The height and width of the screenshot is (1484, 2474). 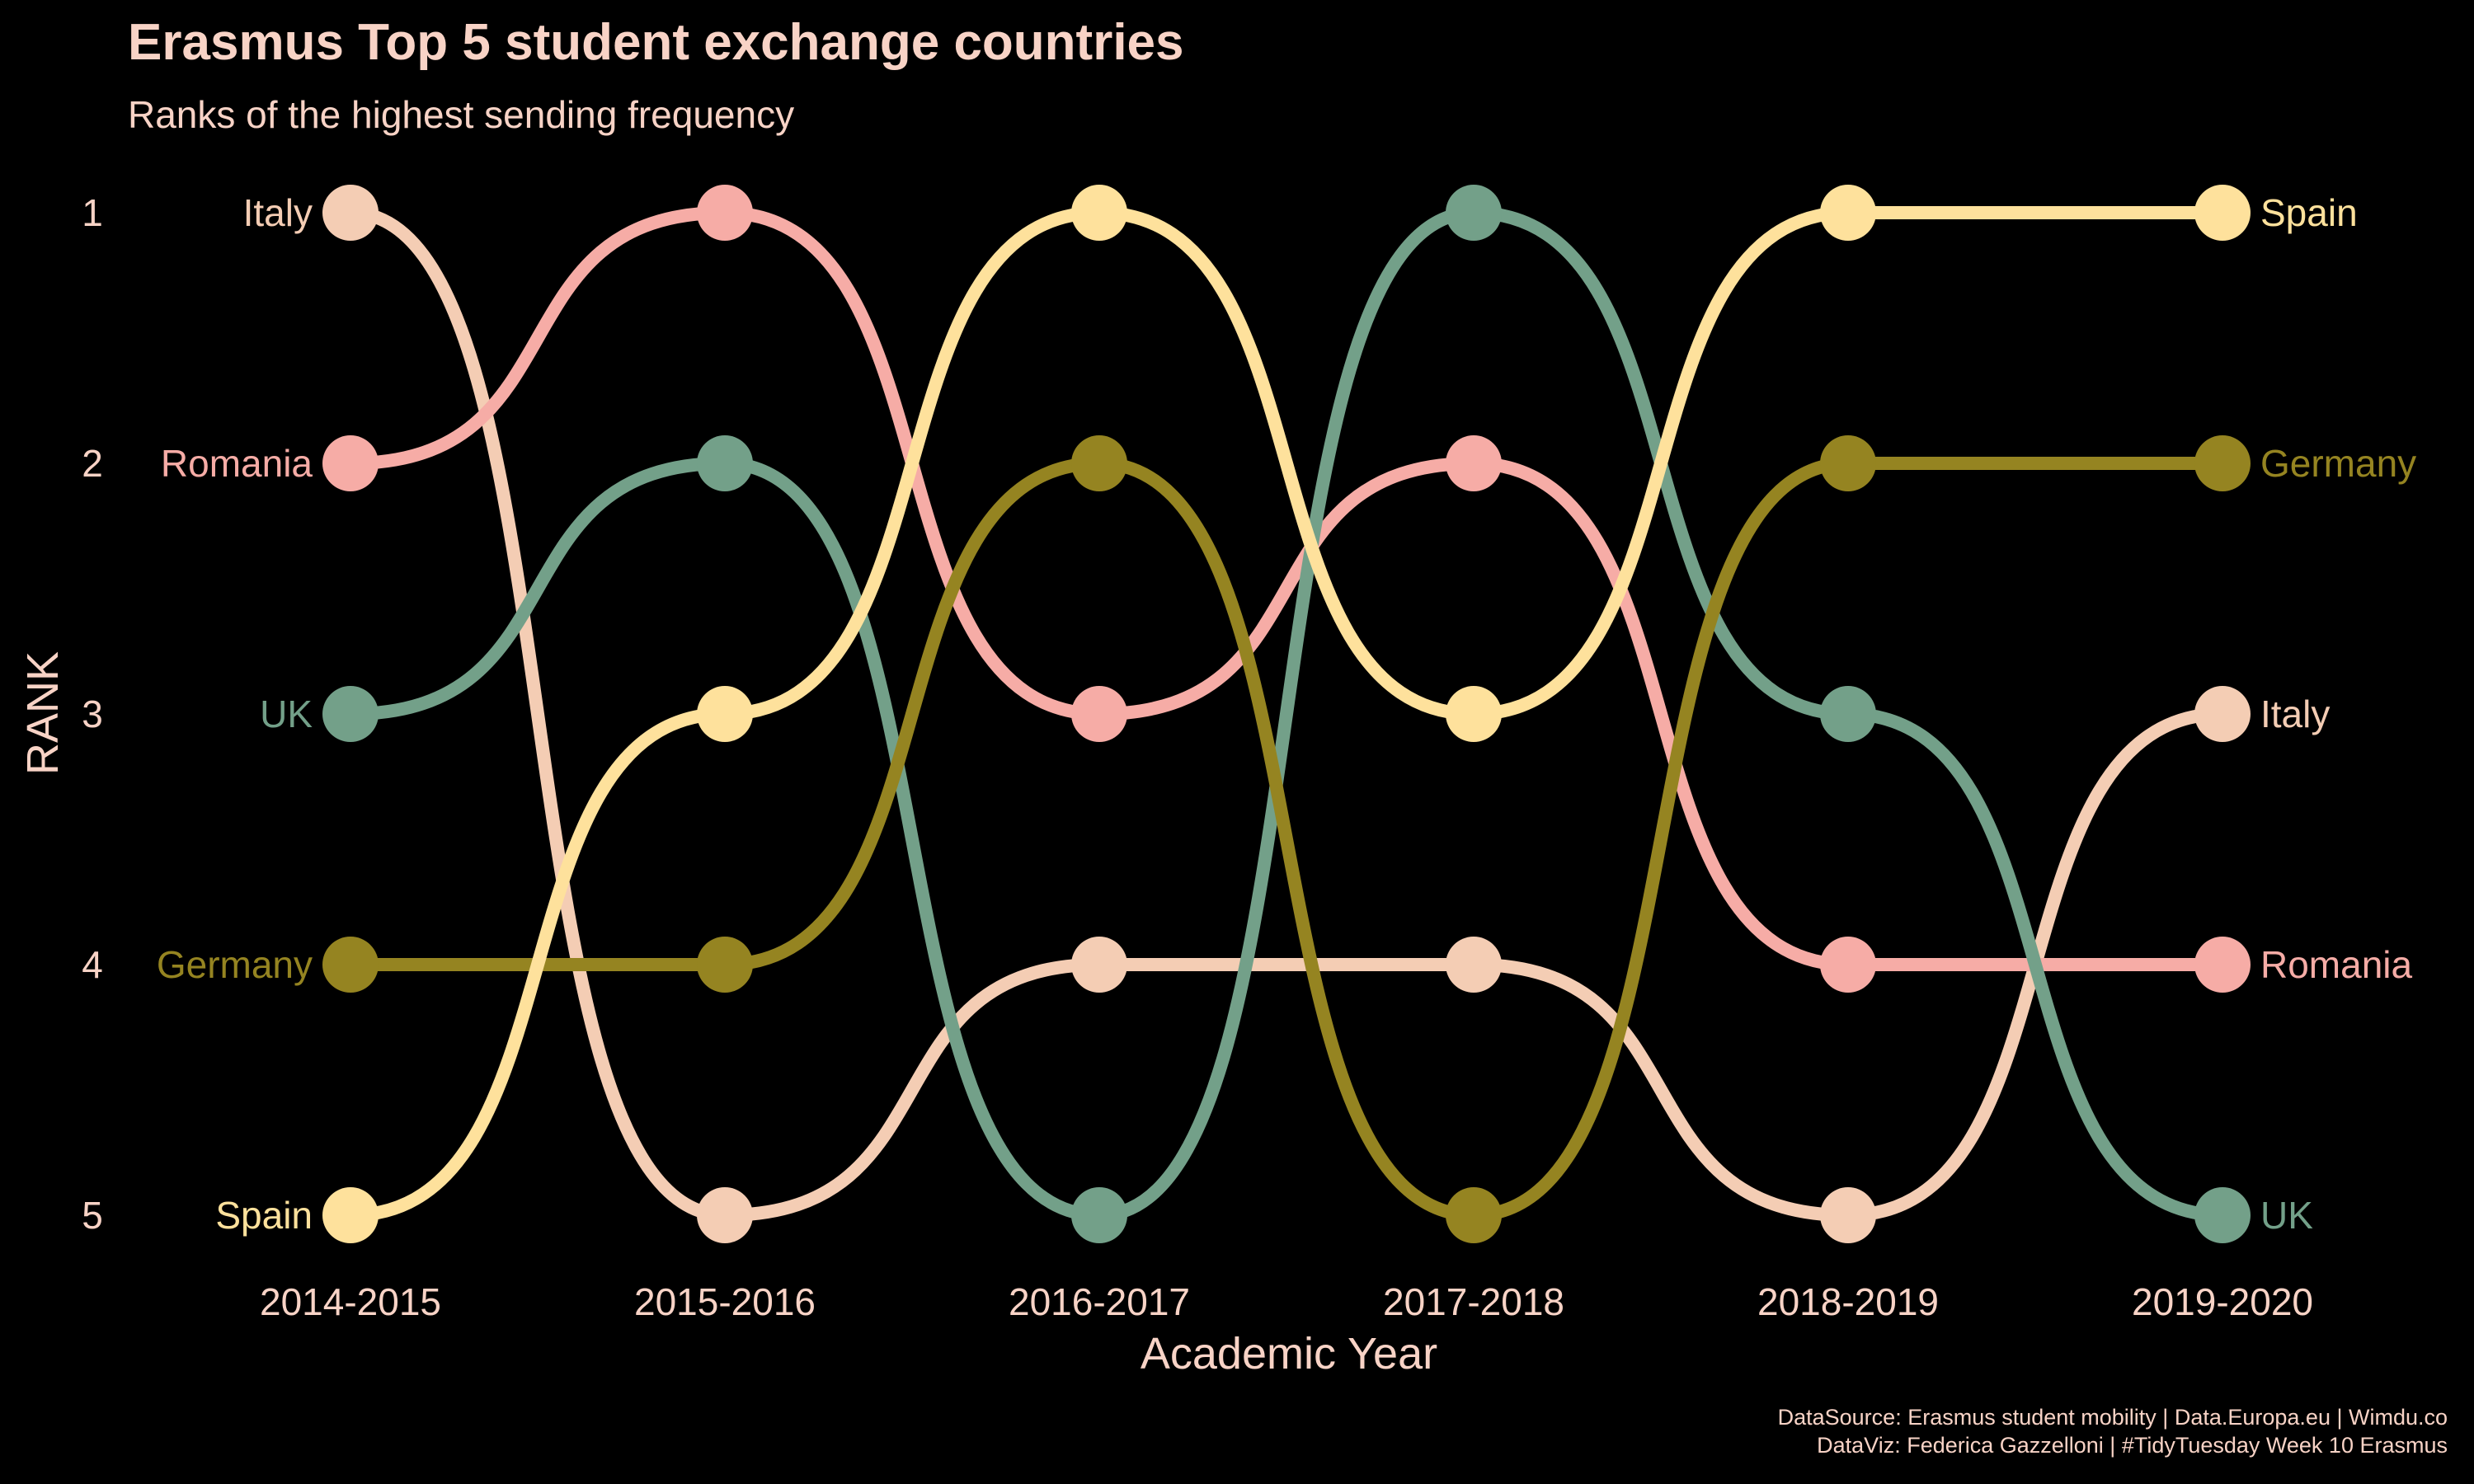 I want to click on chart-subtitle: Ranks of the highest sending frequency, so click(x=461, y=114).